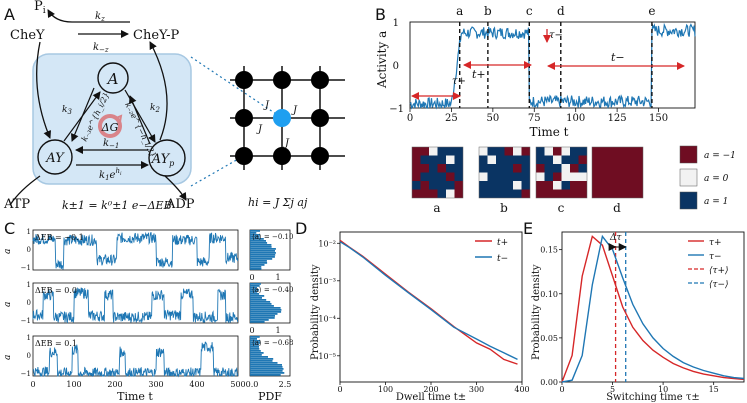 This screenshot has height=403, width=747. What do you see at coordinates (27, 35) in the screenshot?
I see `chey-label: CheY` at bounding box center [27, 35].